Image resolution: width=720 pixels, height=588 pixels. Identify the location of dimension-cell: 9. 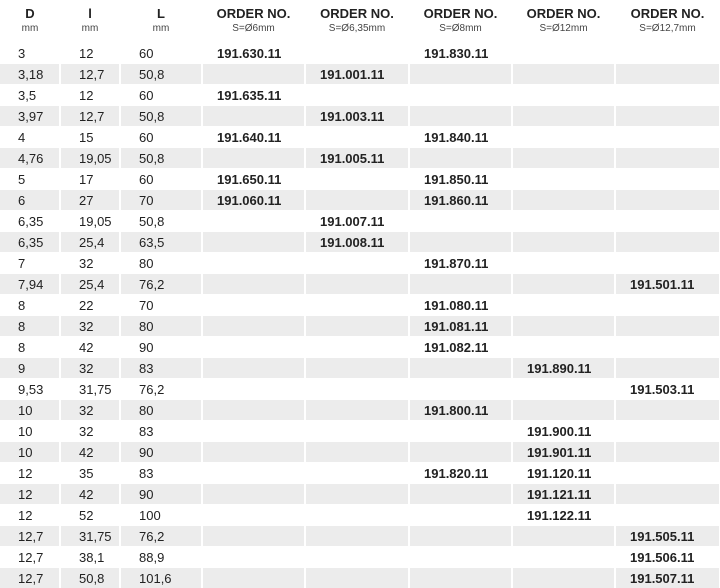
(30, 368).